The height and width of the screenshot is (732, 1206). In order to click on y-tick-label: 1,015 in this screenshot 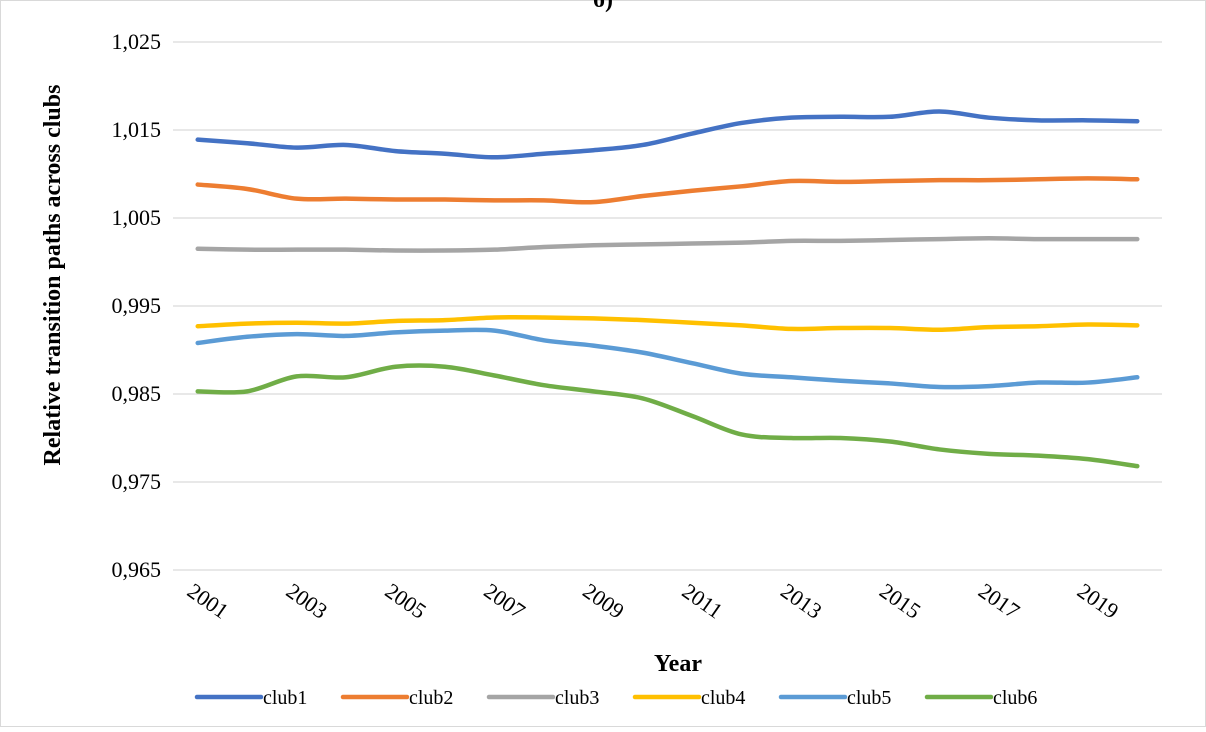, I will do `click(137, 129)`.